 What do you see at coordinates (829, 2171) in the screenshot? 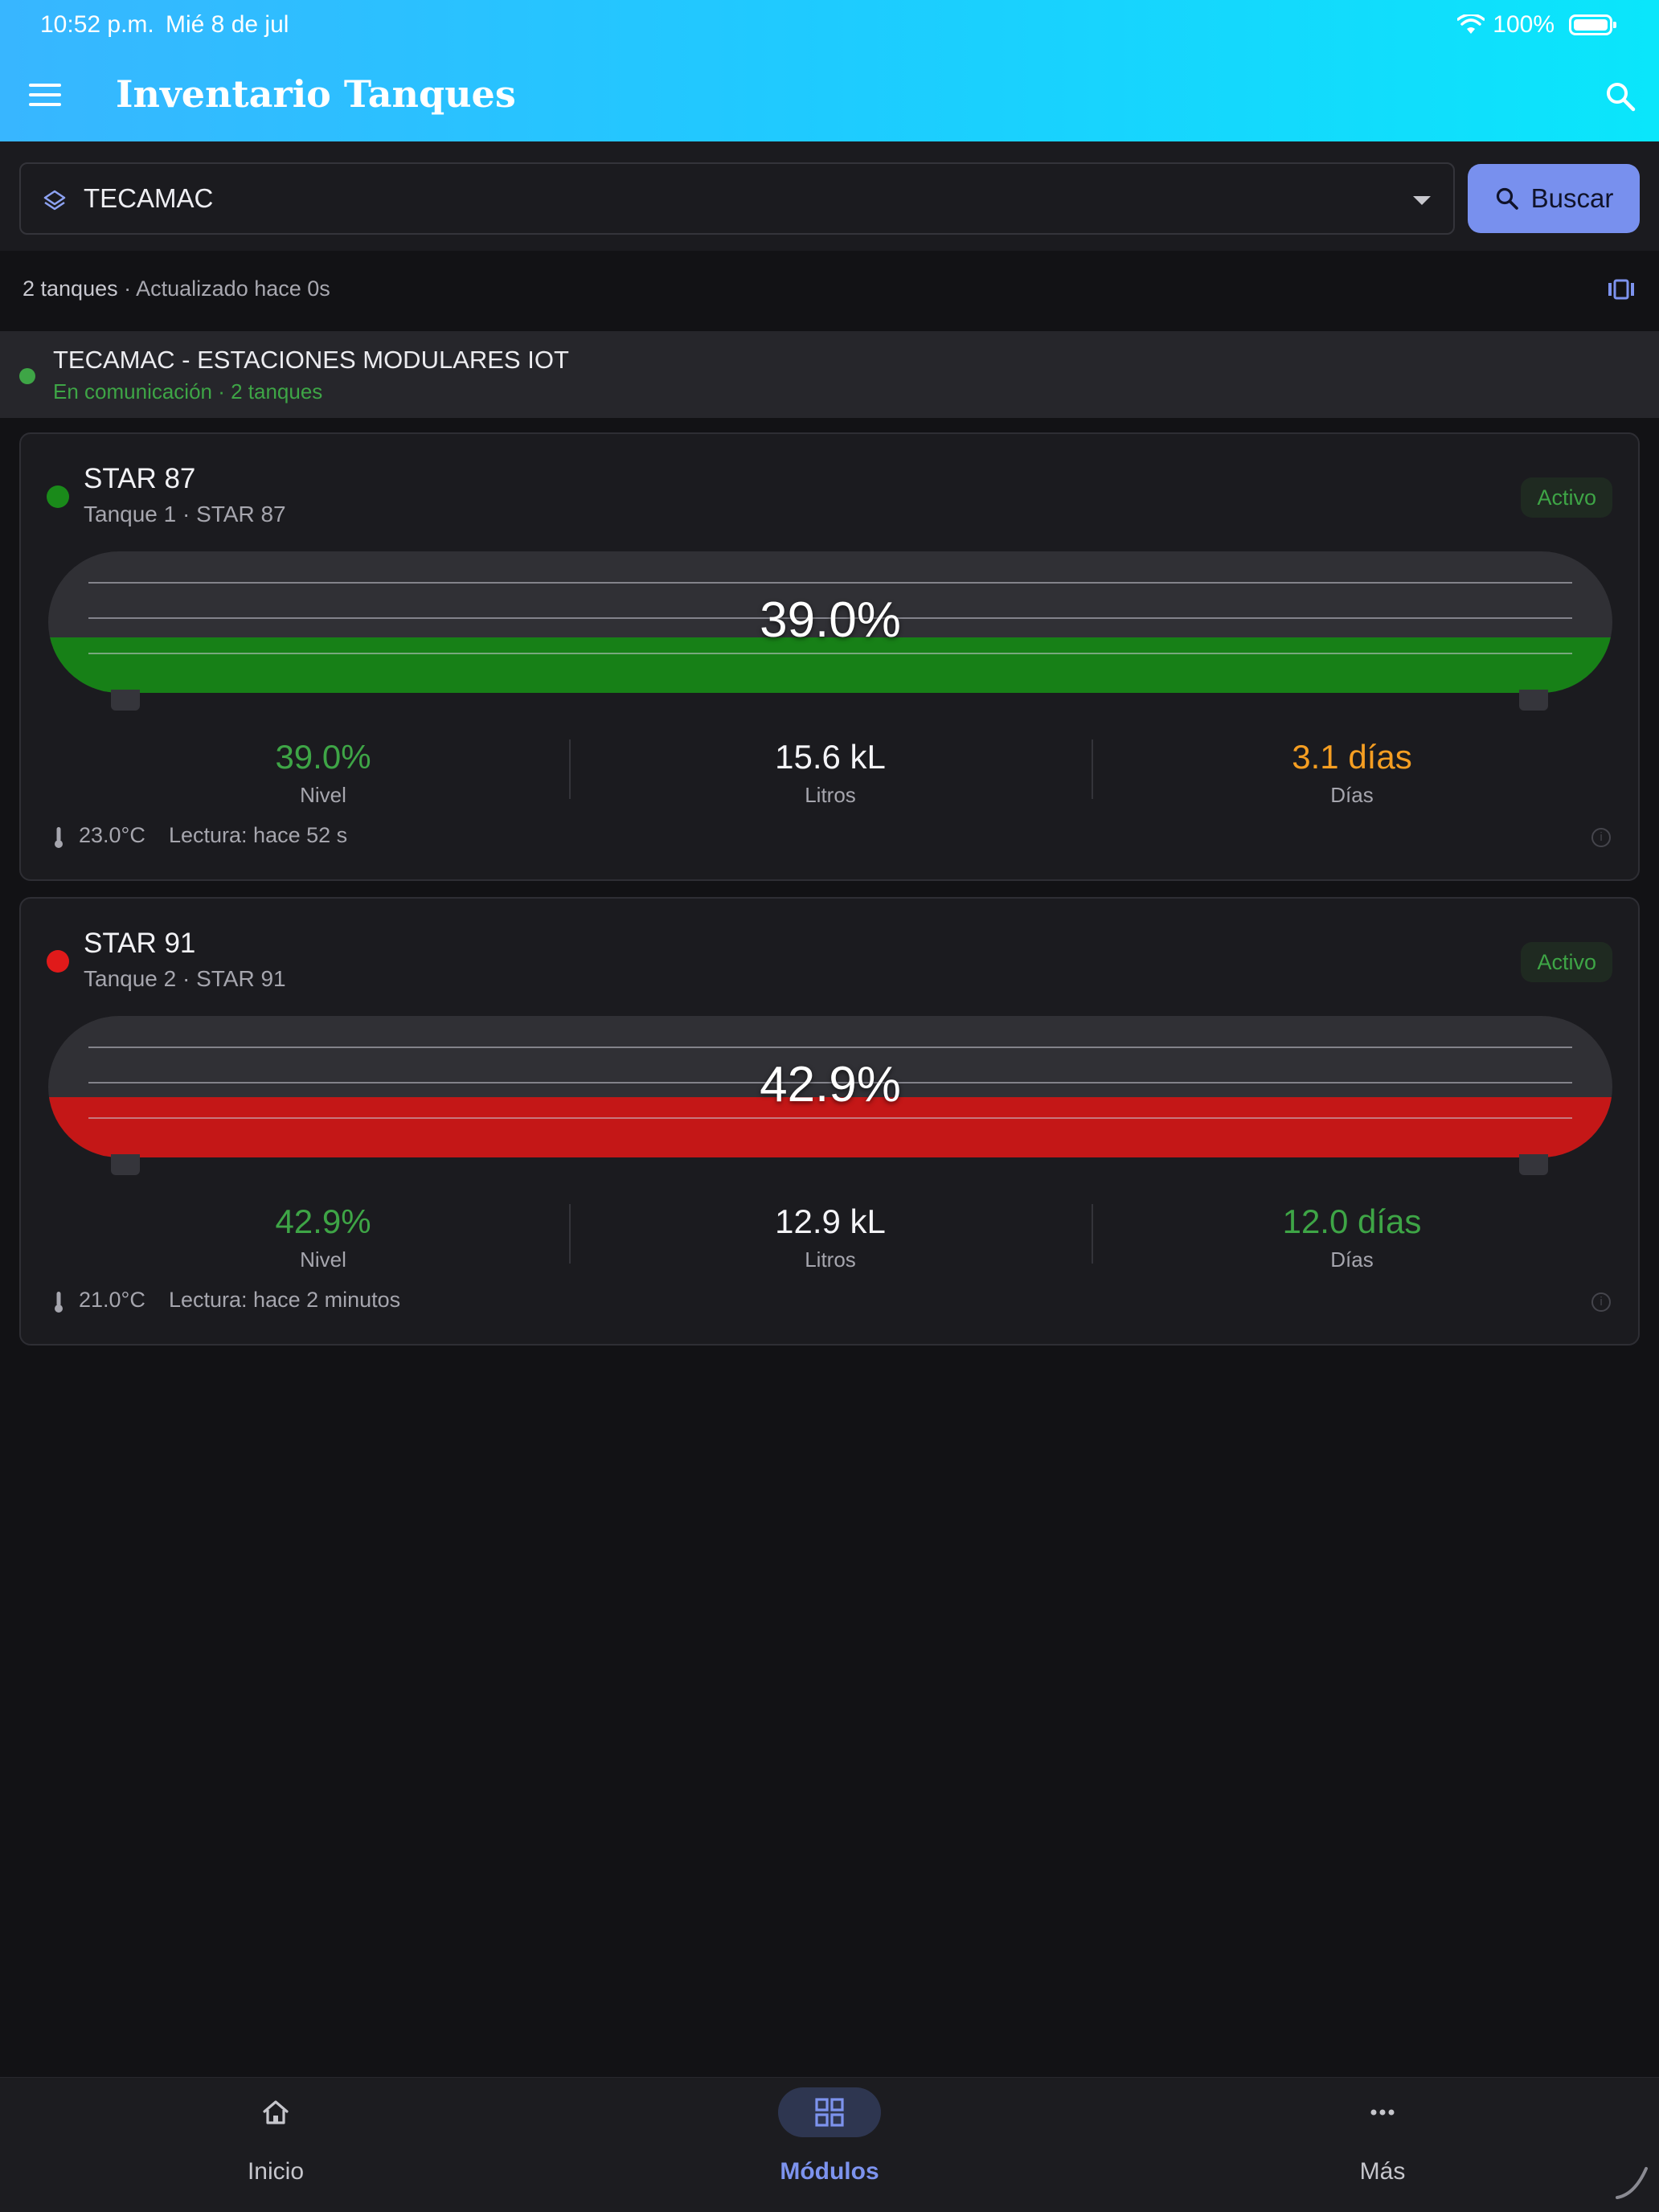
I see `nav-label: Módulos` at bounding box center [829, 2171].